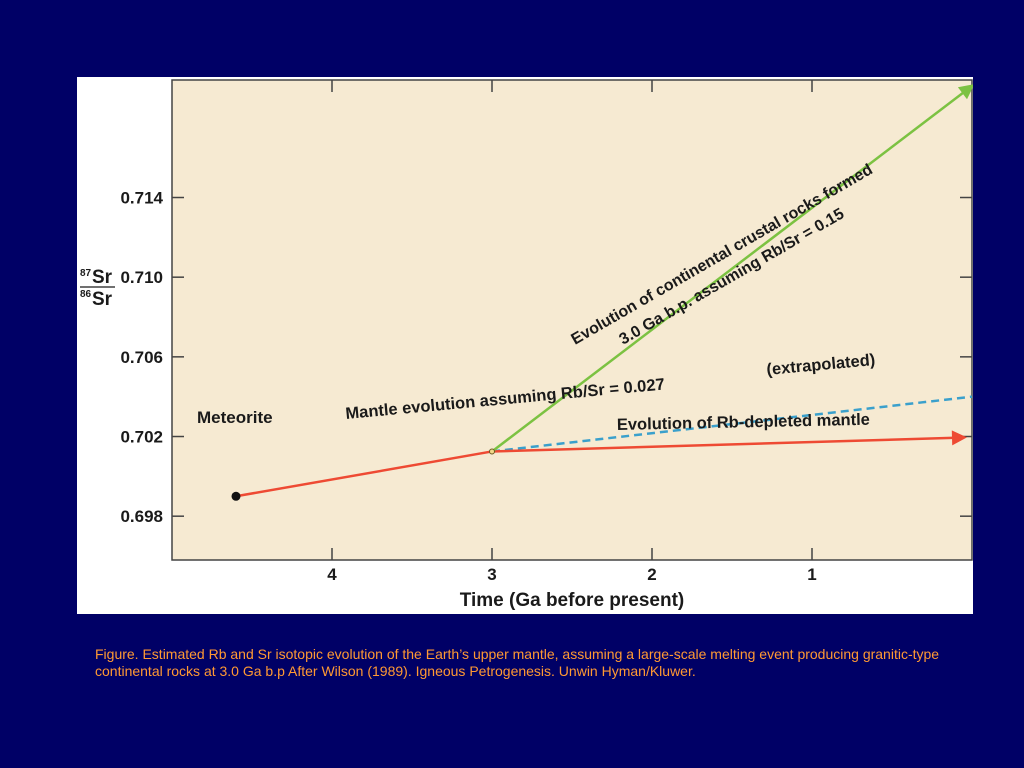 The height and width of the screenshot is (768, 1024). Describe the element at coordinates (141, 277) in the screenshot. I see `y-tick-label: 0.710` at that location.